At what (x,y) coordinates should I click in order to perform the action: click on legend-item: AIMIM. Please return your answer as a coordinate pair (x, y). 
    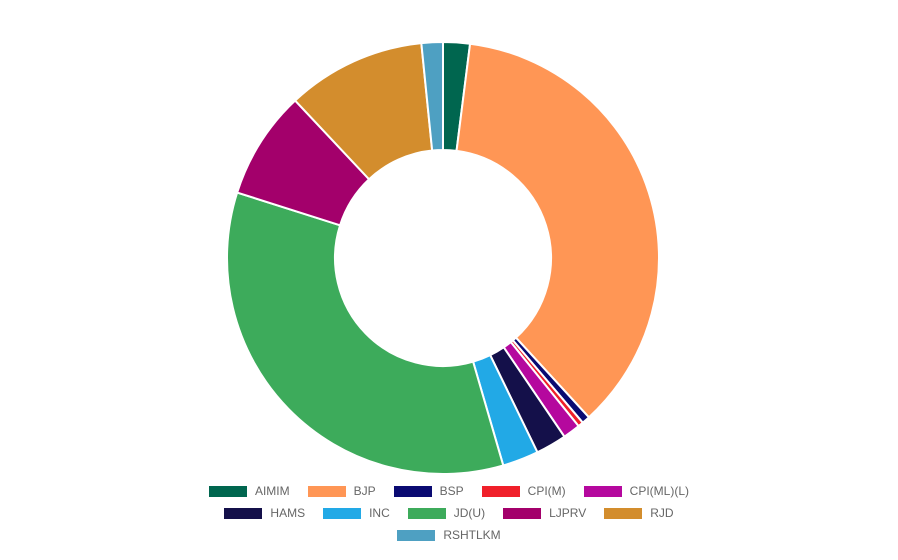
    Looking at the image, I should click on (249, 491).